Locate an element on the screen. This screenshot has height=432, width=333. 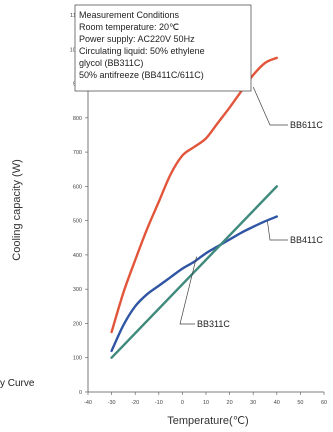
conditions-line-4: glycol (BB311C) is located at coordinates (111, 63).